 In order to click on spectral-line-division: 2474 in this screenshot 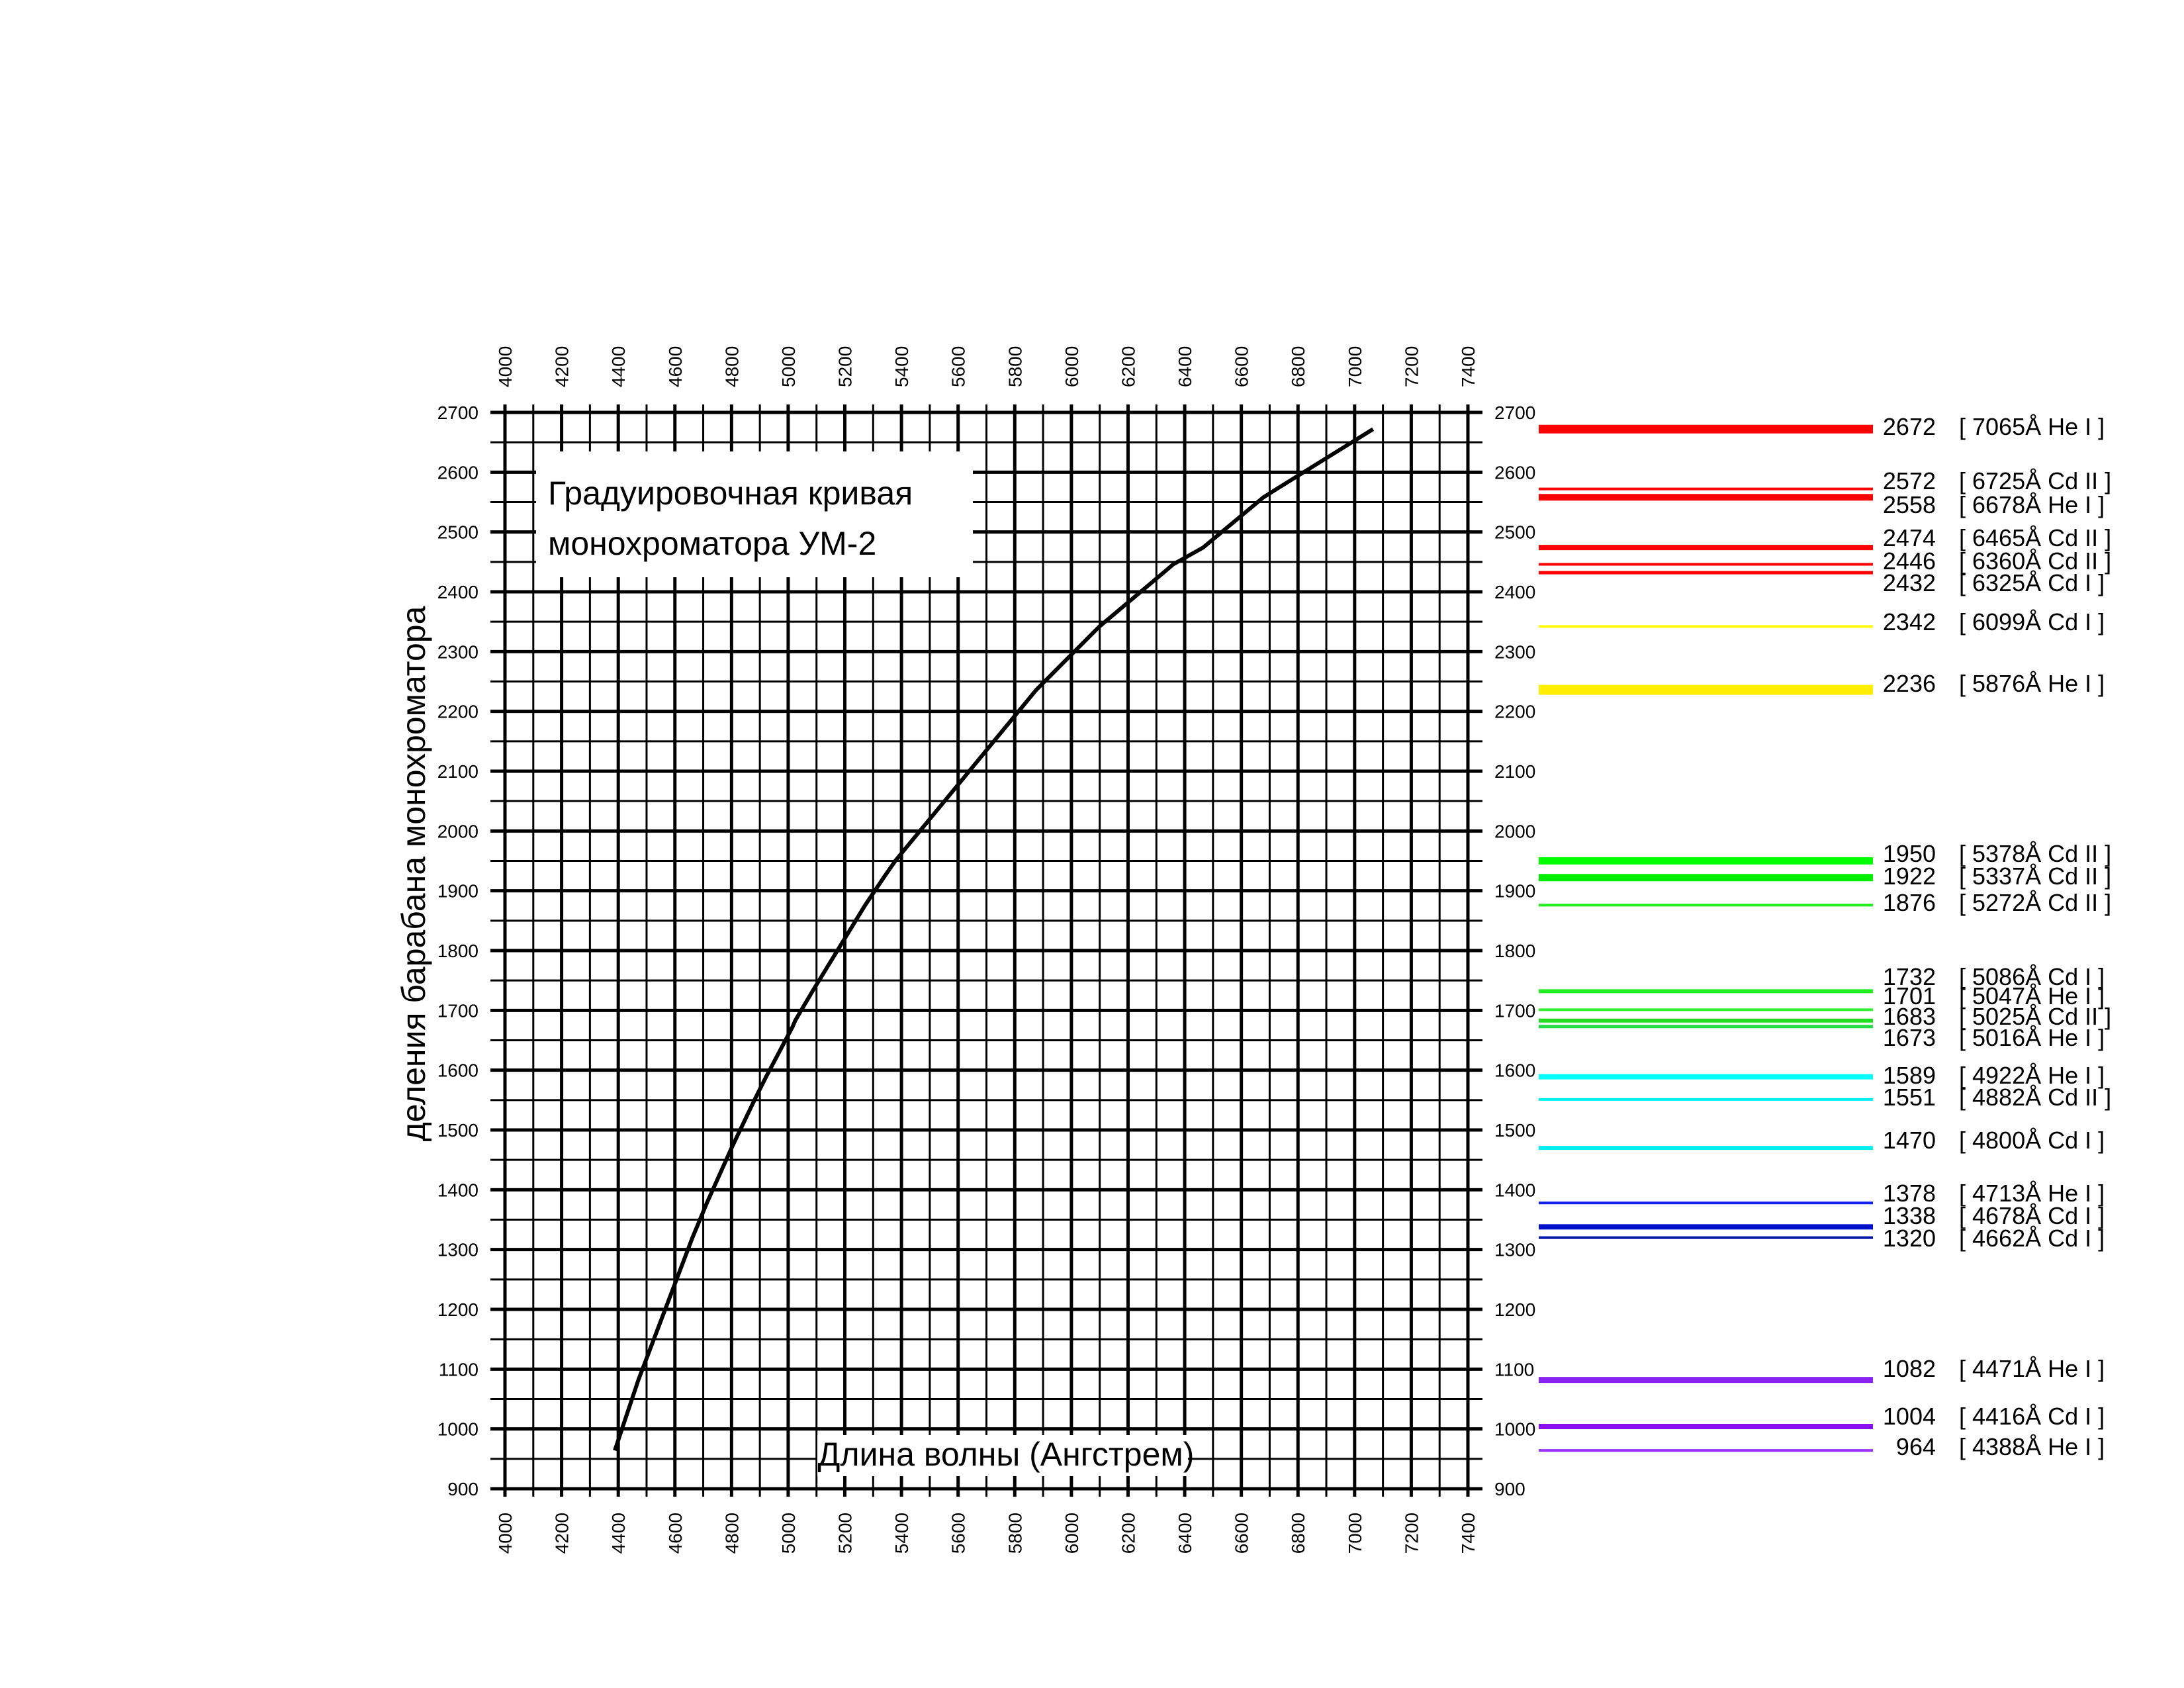, I will do `click(1909, 537)`.